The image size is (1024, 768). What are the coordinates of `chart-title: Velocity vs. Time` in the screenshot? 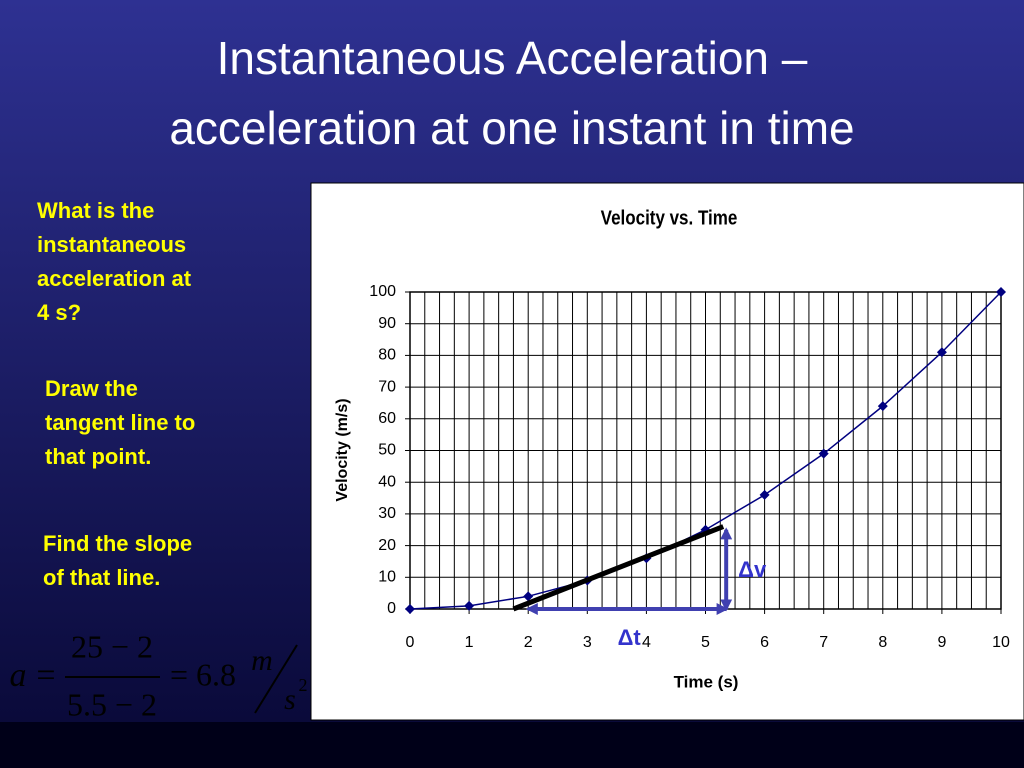 It's located at (669, 217).